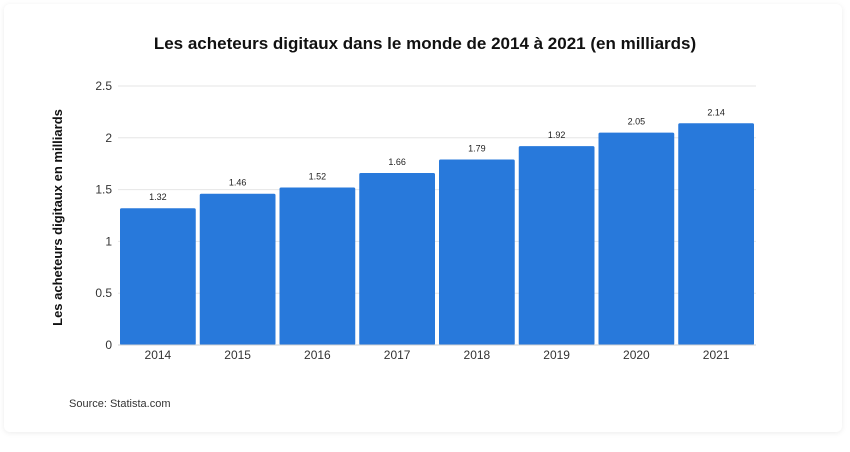 The width and height of the screenshot is (850, 452). I want to click on x-tick-label: 2015, so click(237, 355).